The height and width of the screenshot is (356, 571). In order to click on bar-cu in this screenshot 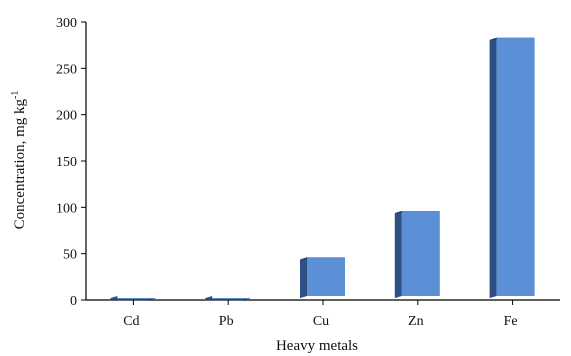, I will do `click(322, 278)`.